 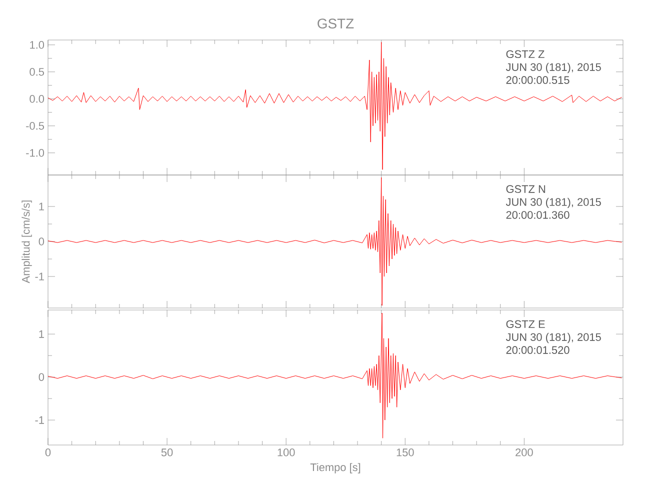 What do you see at coordinates (405, 452) in the screenshot?
I see `x-tick-label: 150` at bounding box center [405, 452].